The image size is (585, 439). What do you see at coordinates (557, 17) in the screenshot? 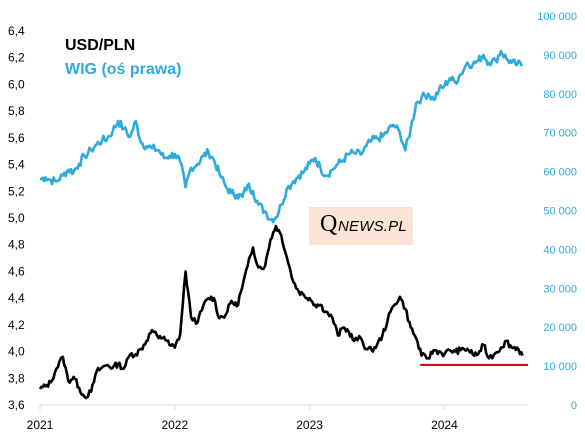
I see `right-tick-label: 100 000` at bounding box center [557, 17].